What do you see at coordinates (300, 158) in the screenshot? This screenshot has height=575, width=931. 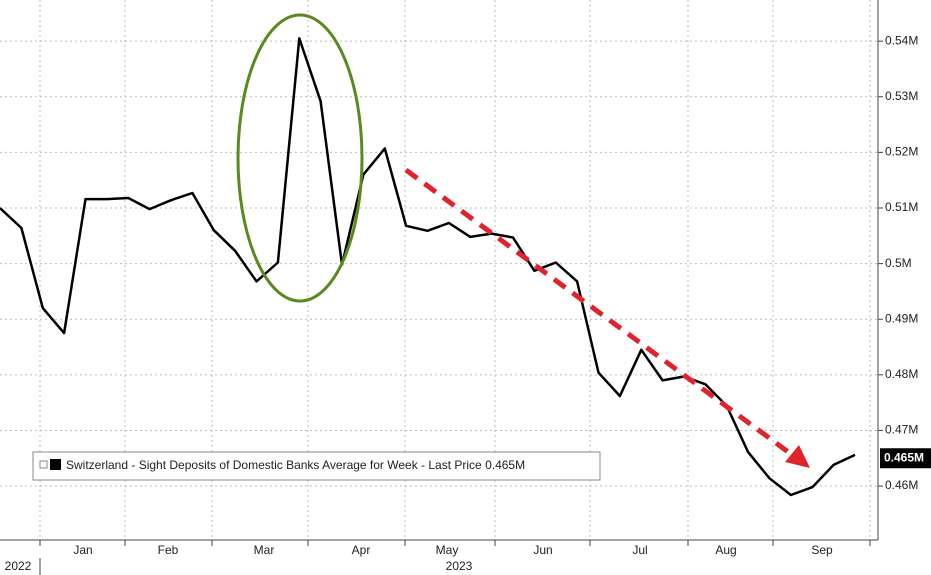 I see `highlight-ellipse` at bounding box center [300, 158].